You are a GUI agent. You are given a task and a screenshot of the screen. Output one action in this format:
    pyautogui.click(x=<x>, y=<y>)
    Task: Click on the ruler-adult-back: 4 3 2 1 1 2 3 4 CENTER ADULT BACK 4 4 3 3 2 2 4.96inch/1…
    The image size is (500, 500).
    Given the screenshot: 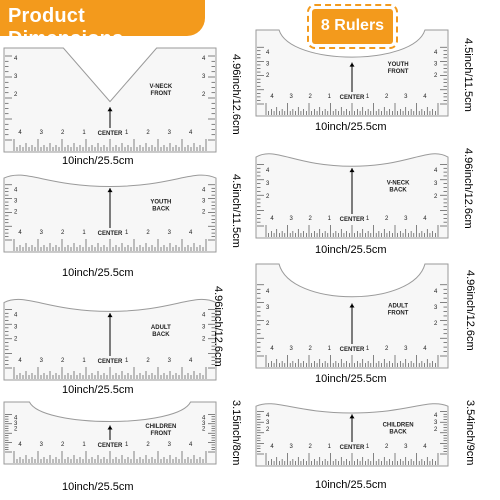 What is the action you would take?
    pyautogui.click(x=113, y=333)
    